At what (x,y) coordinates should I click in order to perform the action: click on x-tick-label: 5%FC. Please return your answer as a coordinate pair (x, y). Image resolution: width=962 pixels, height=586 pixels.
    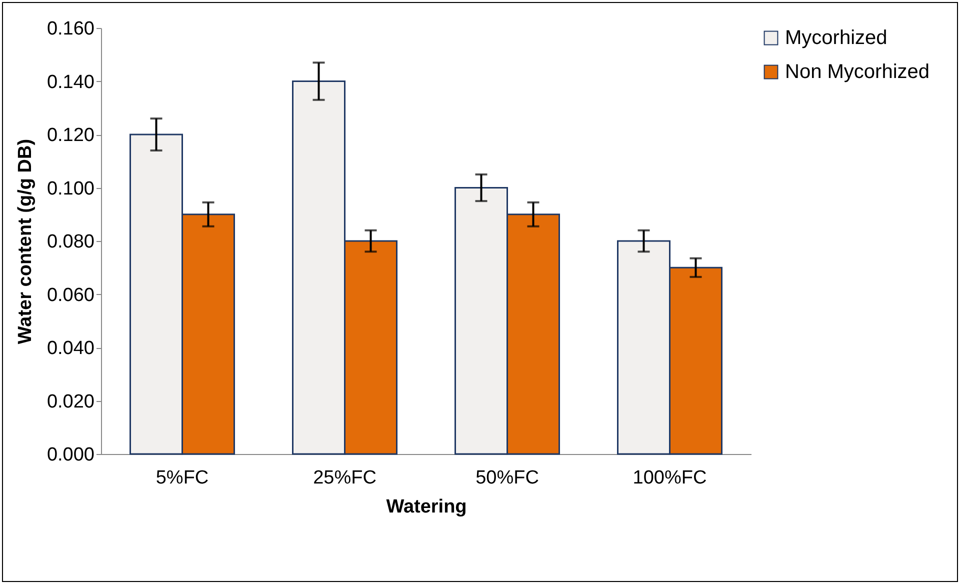
    Looking at the image, I should click on (182, 478).